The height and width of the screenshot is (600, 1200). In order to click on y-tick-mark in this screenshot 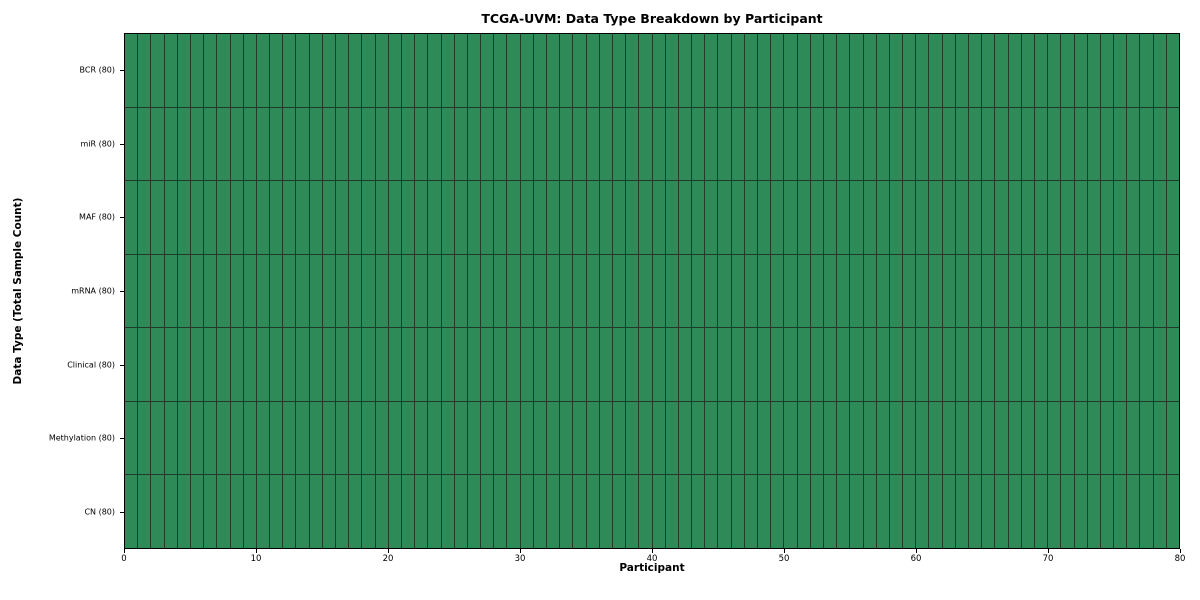, I will do `click(122, 218)`.